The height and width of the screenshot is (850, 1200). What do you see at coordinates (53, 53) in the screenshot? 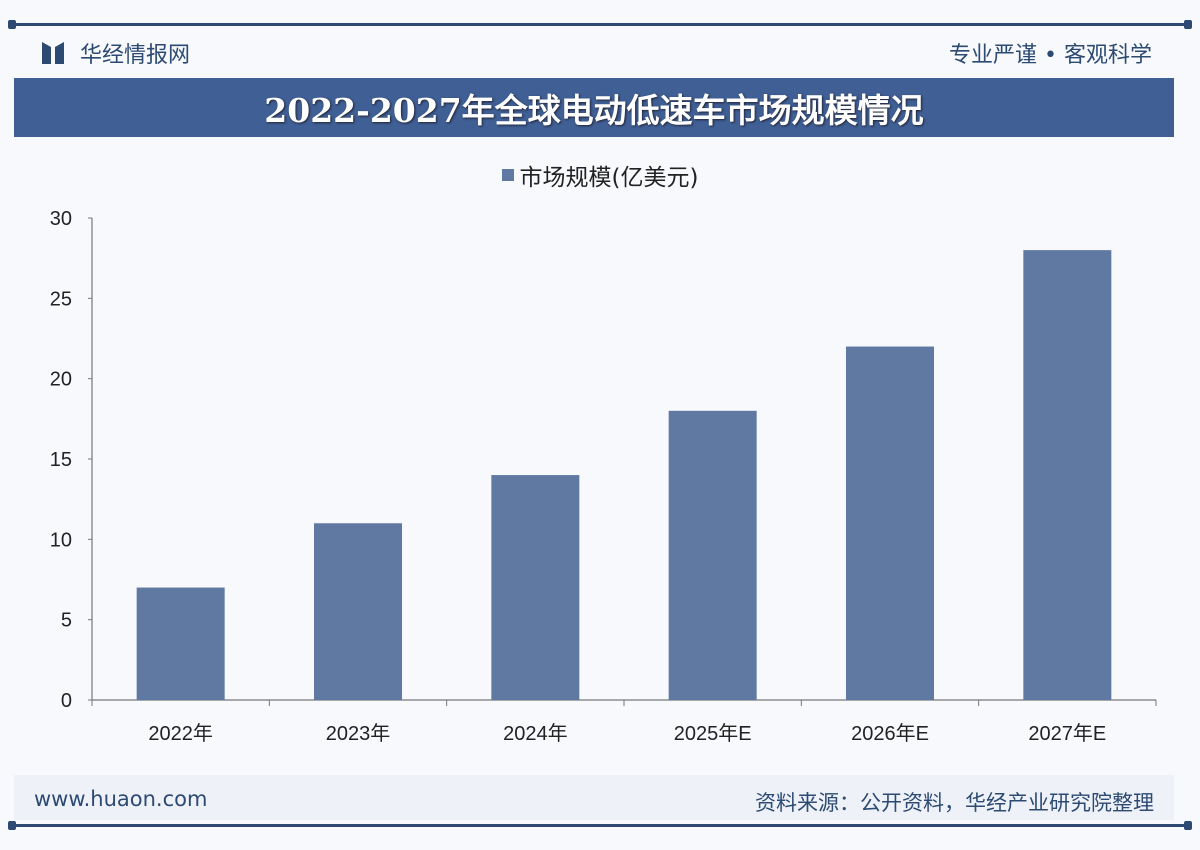
I see `logo-icon` at bounding box center [53, 53].